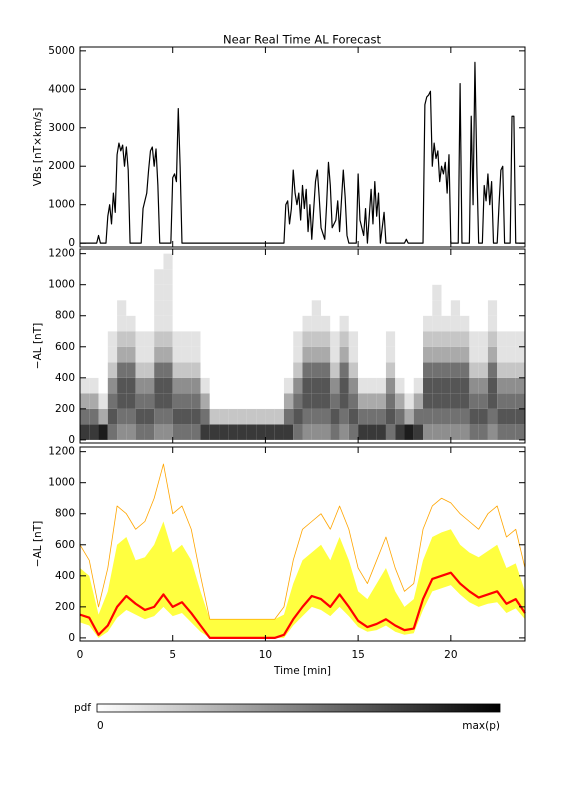 Image resolution: width=576 pixels, height=792 pixels. What do you see at coordinates (357, 655) in the screenshot?
I see `x-tick-label: 15` at bounding box center [357, 655].